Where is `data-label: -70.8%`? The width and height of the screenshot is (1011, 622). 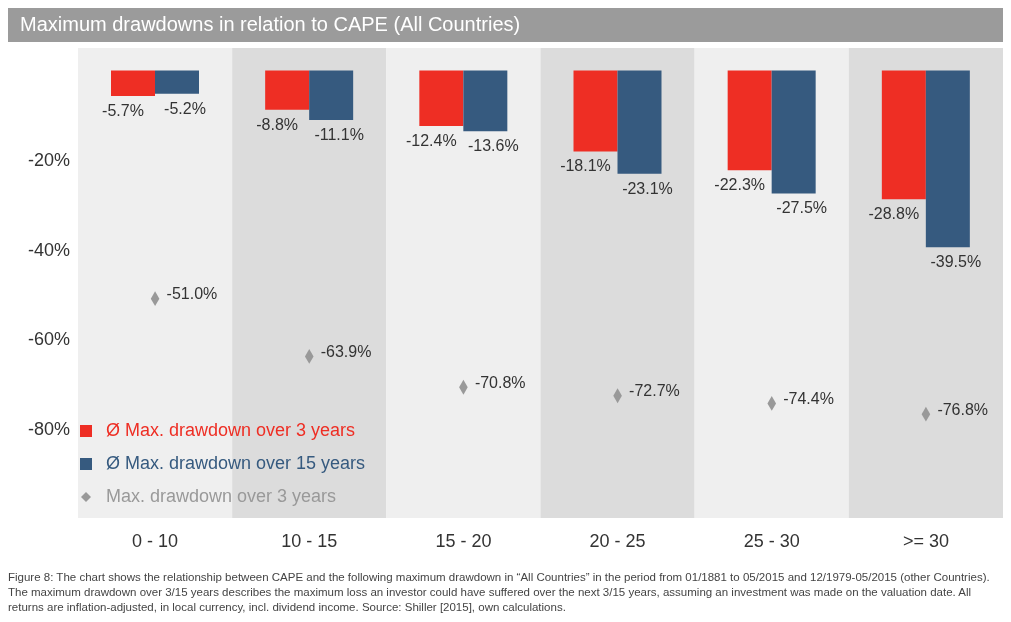
data-label: -70.8% is located at coordinates (500, 382).